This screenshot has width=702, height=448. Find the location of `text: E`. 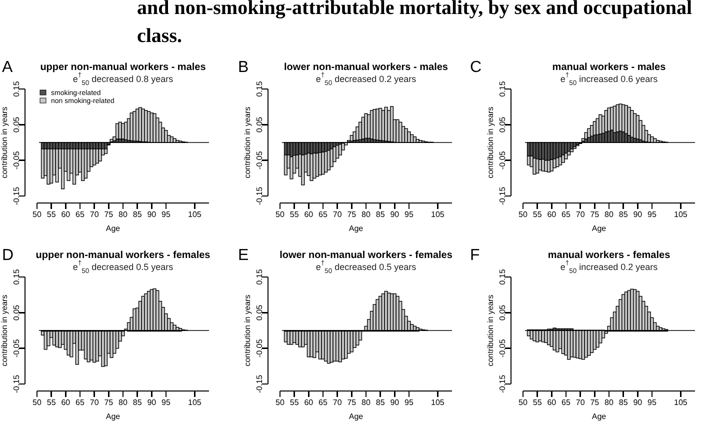

text: E is located at coordinates (243, 255).